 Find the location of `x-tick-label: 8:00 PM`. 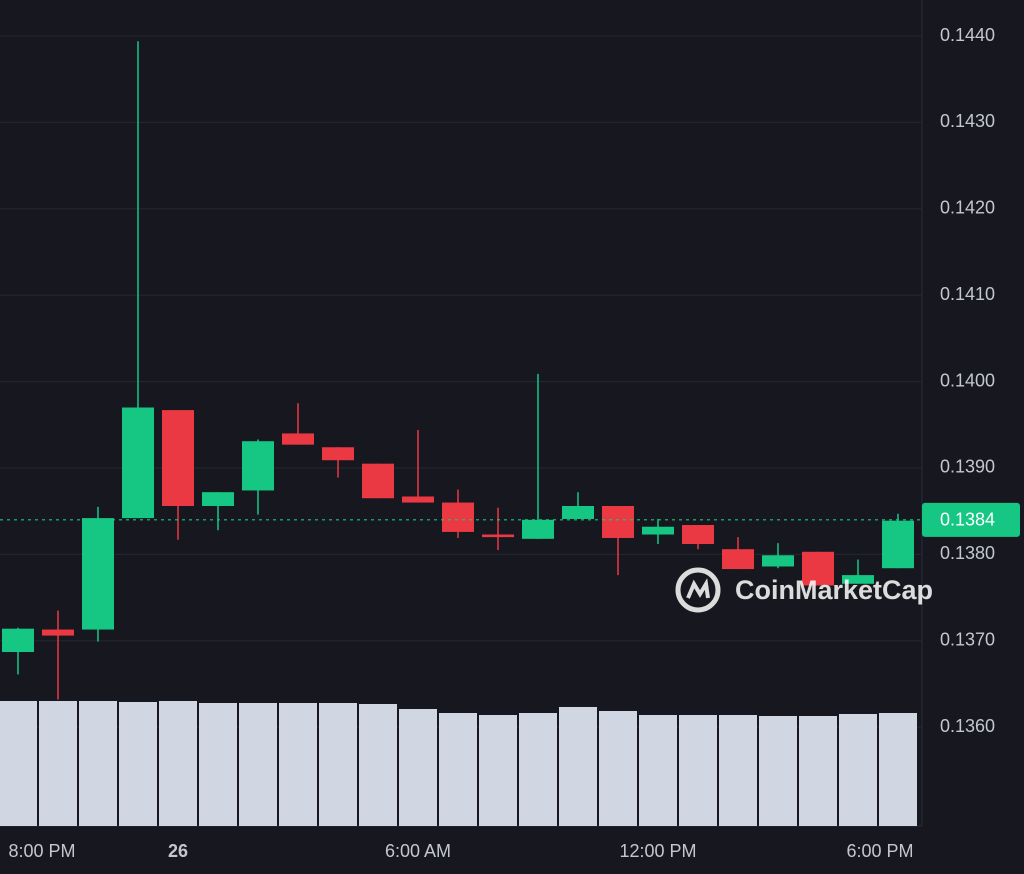

x-tick-label: 8:00 PM is located at coordinates (41, 851).